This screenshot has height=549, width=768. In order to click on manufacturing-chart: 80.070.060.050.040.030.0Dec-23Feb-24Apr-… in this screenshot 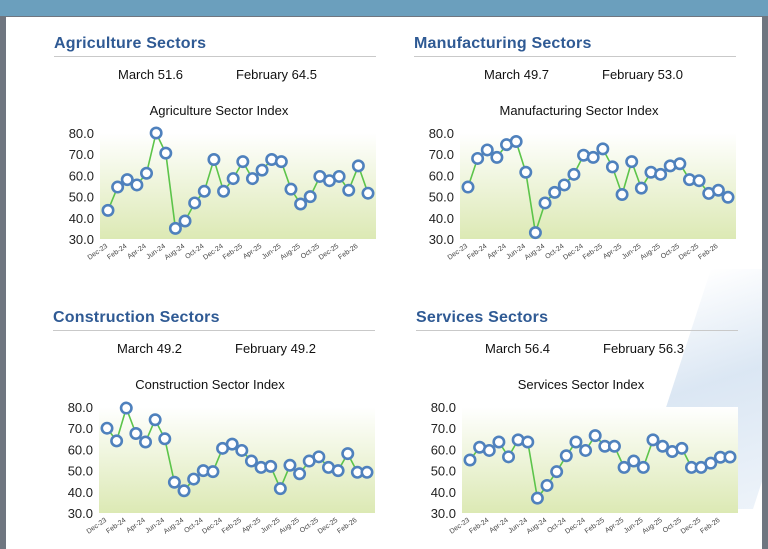, I will do `click(582, 194)`.